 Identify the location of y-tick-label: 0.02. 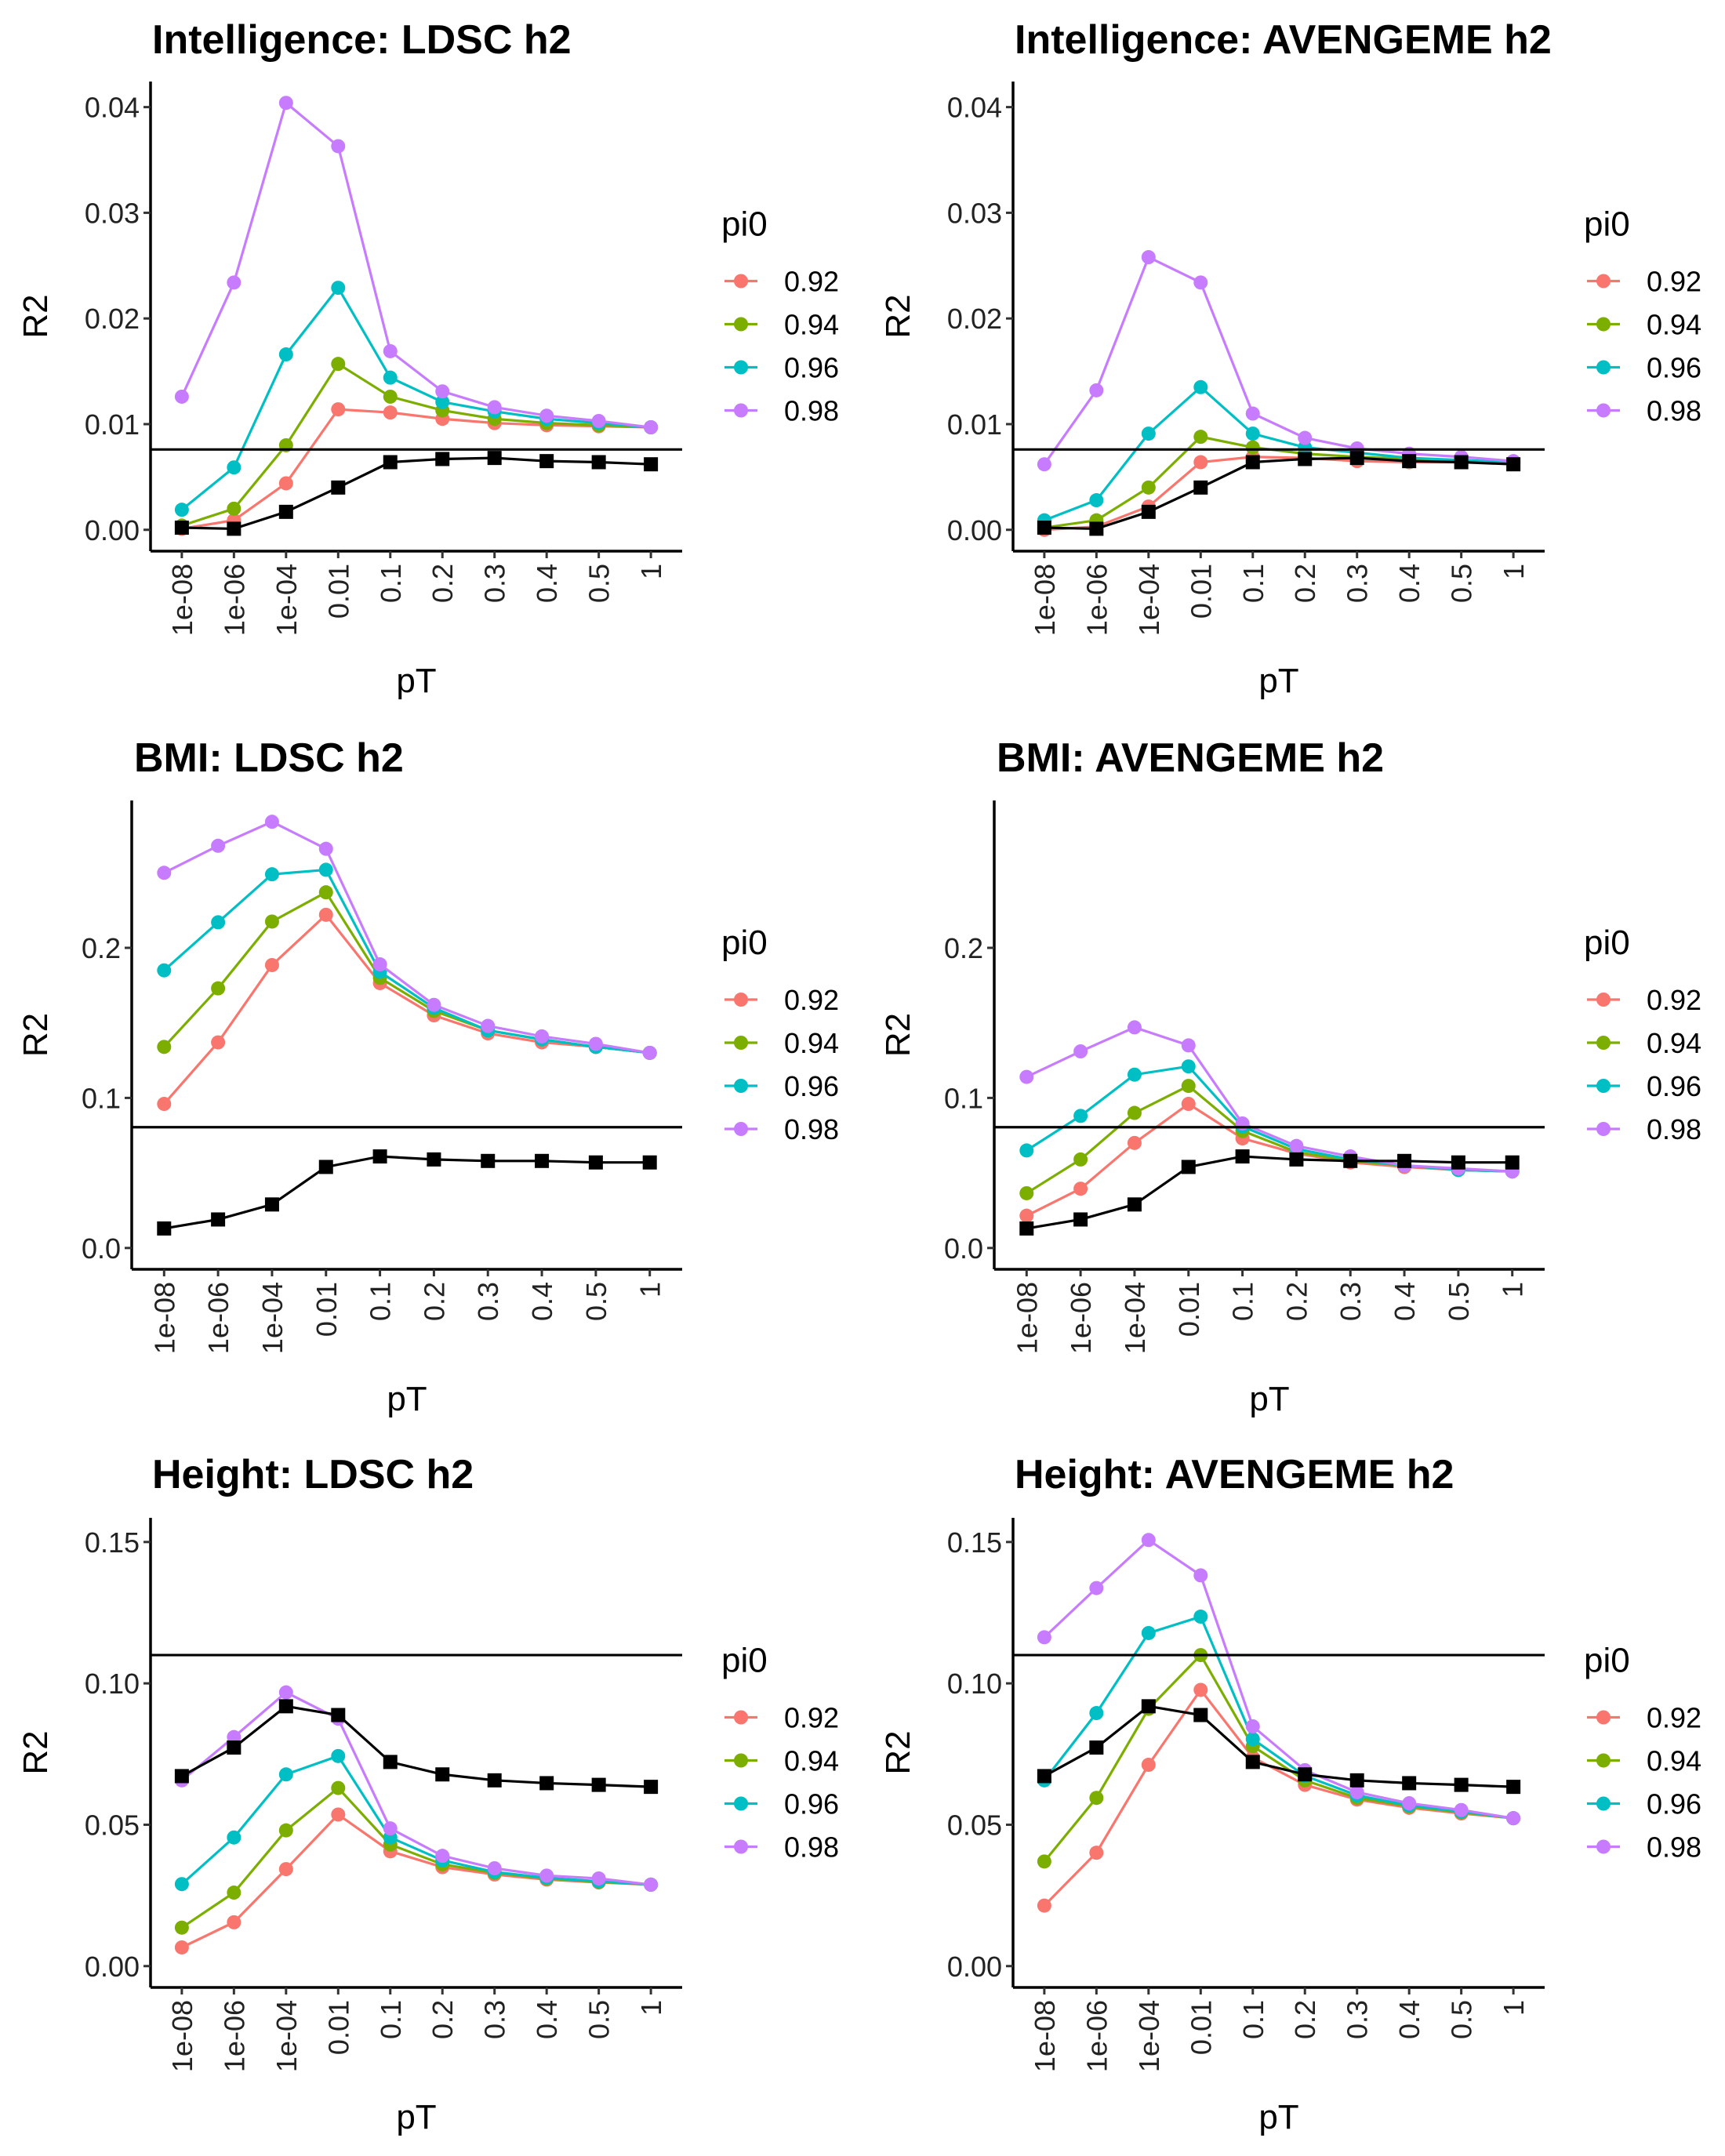
(974, 319).